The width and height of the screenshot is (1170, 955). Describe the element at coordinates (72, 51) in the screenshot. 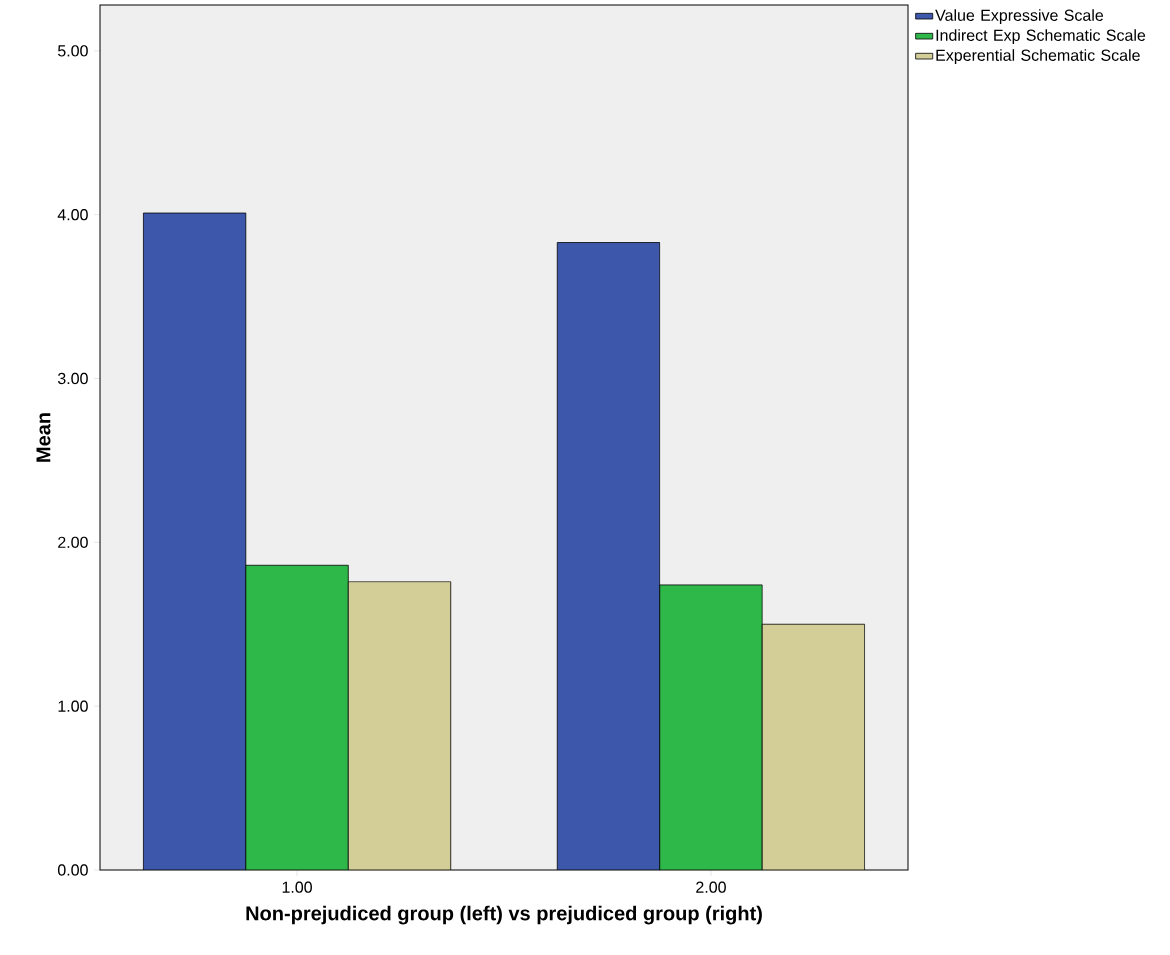

I see `y-tick-label: 5.00` at that location.